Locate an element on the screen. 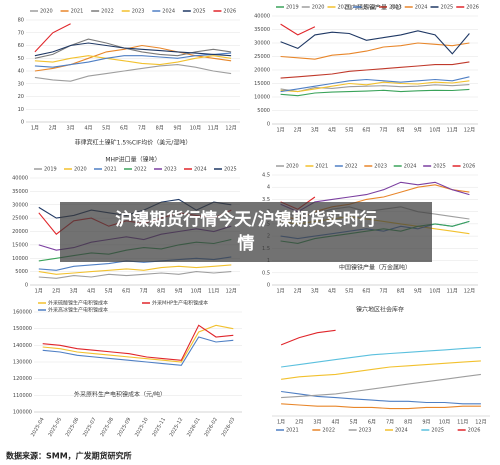  banner-line: 沪镍期货行情今天/沪镍期货实时行 is located at coordinates (245, 219).